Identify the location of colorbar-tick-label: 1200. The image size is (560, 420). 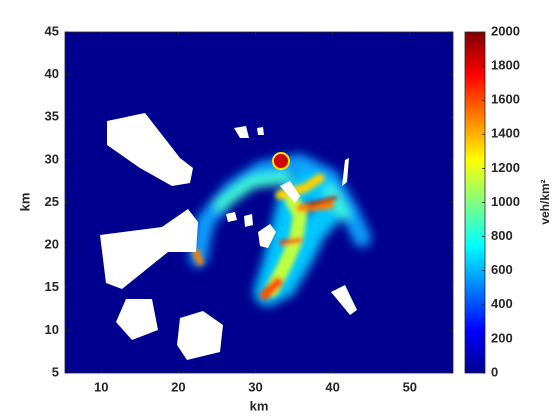
(505, 167).